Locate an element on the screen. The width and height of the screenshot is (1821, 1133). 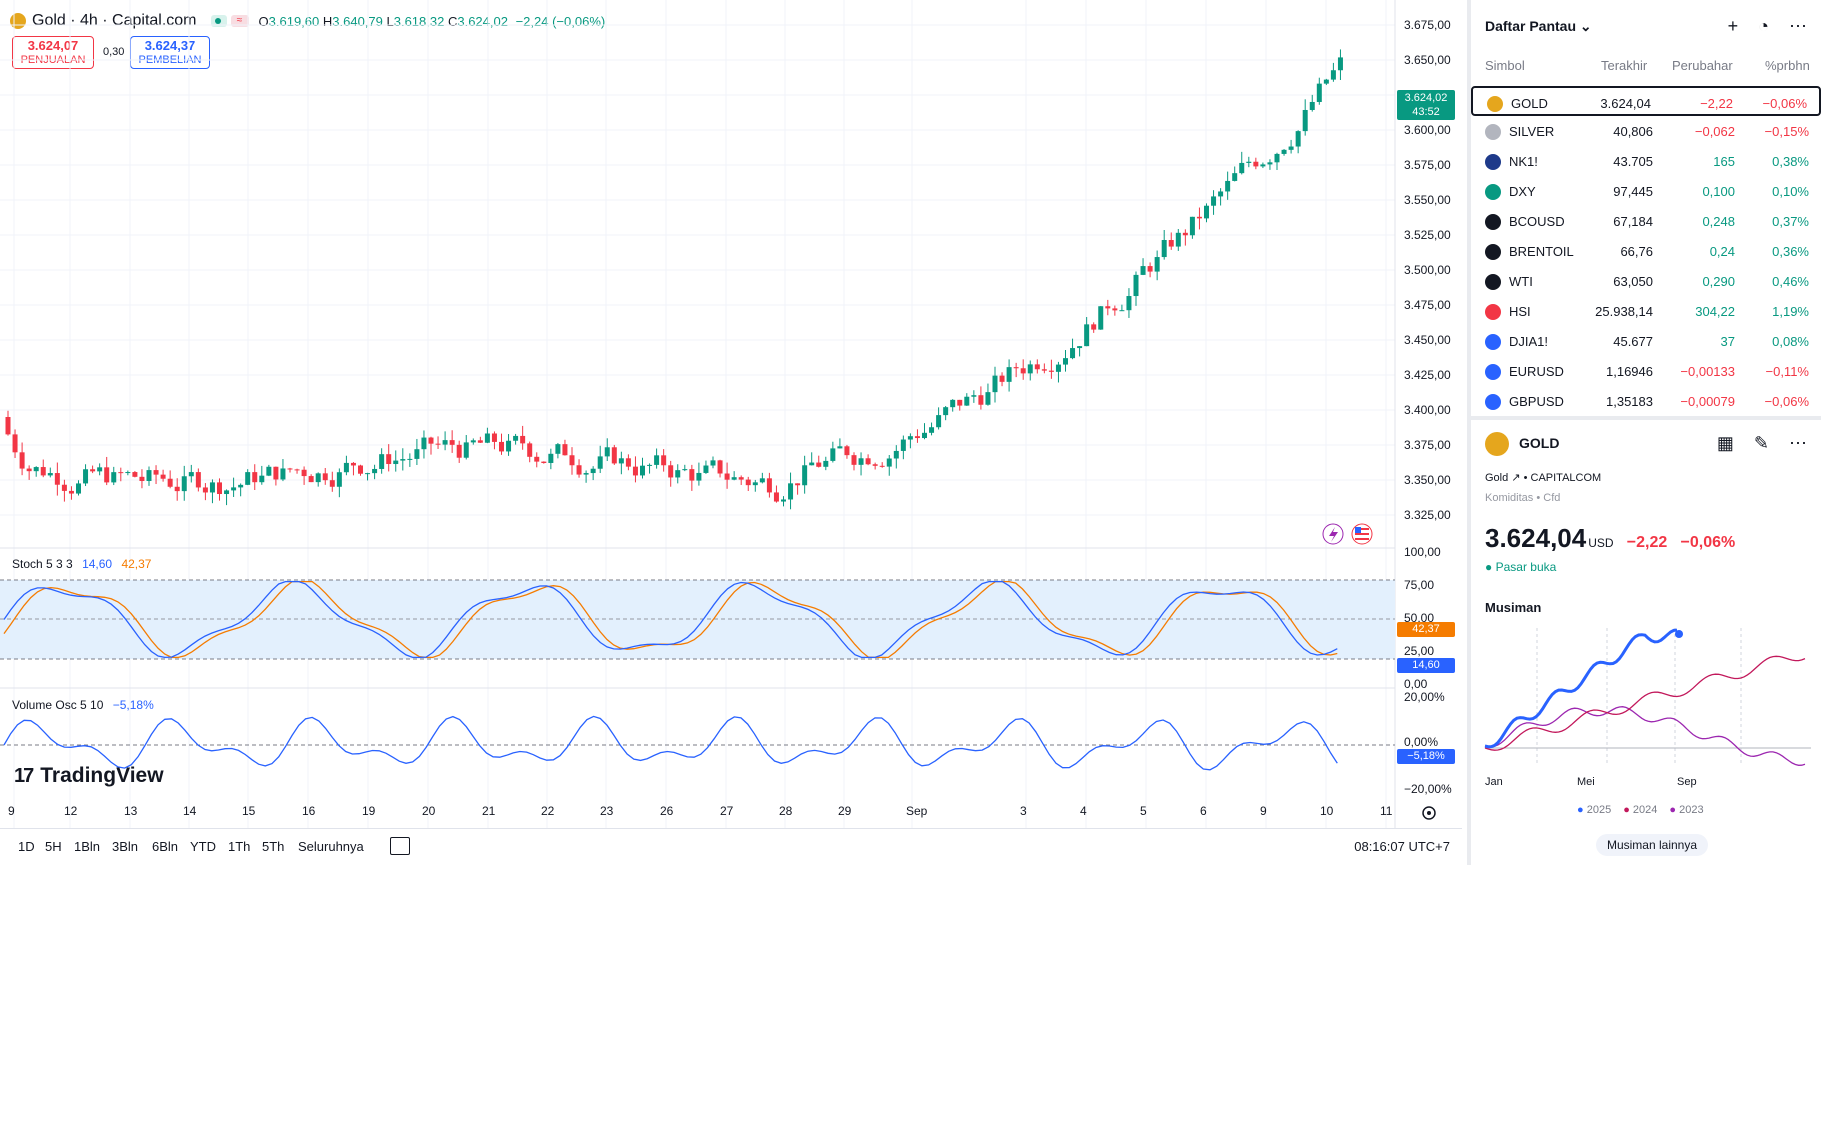
legend-2023: ● 2023 is located at coordinates (1686, 810).